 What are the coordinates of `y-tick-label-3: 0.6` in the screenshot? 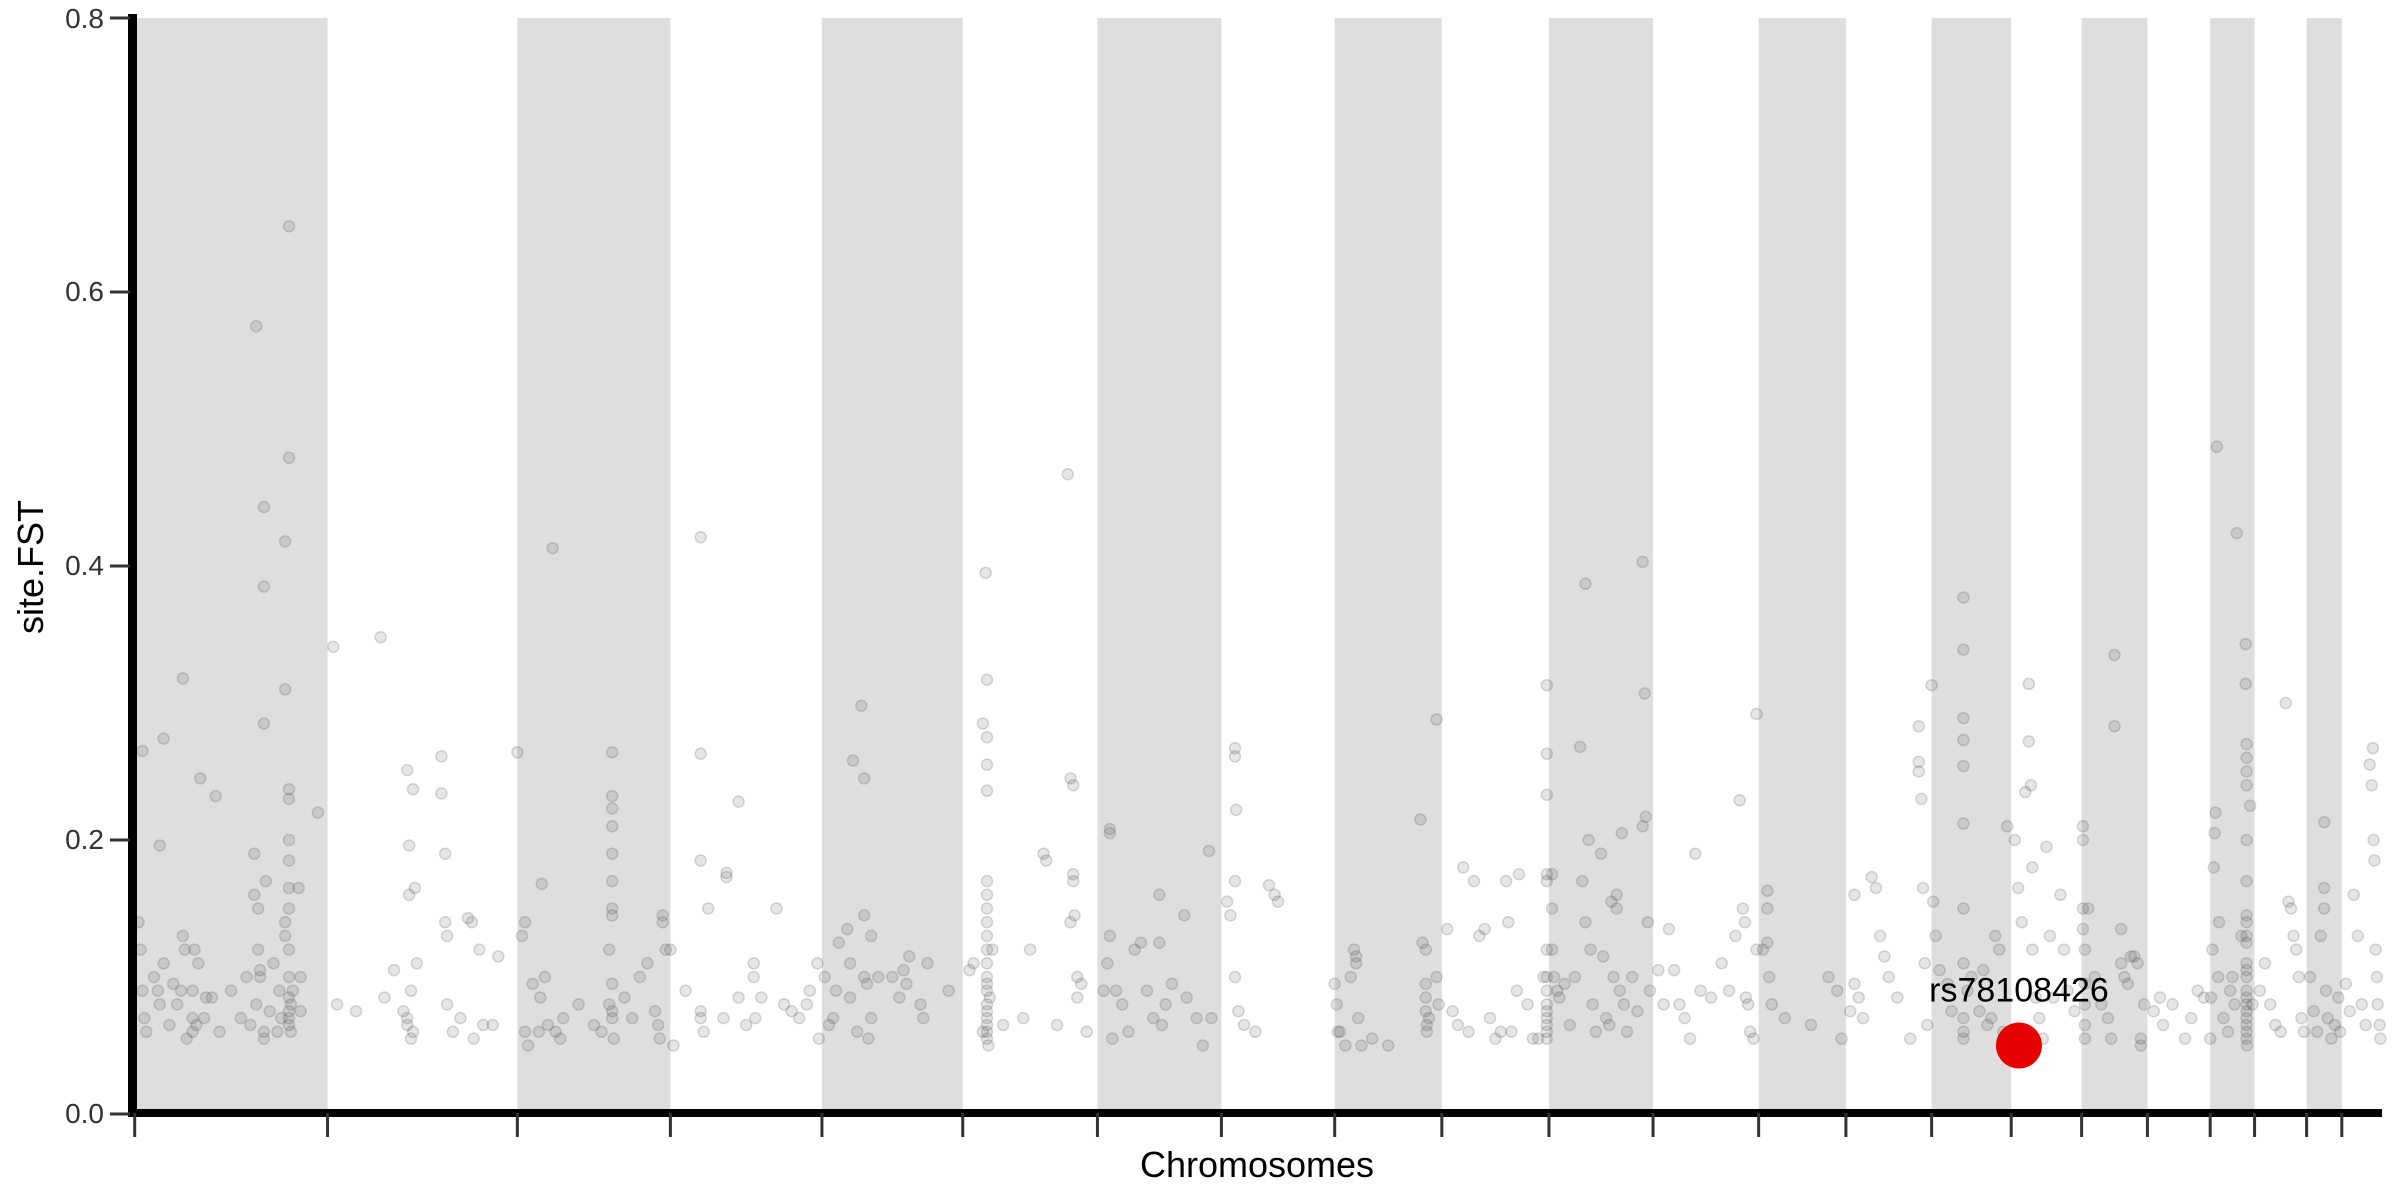 It's located at (84, 291).